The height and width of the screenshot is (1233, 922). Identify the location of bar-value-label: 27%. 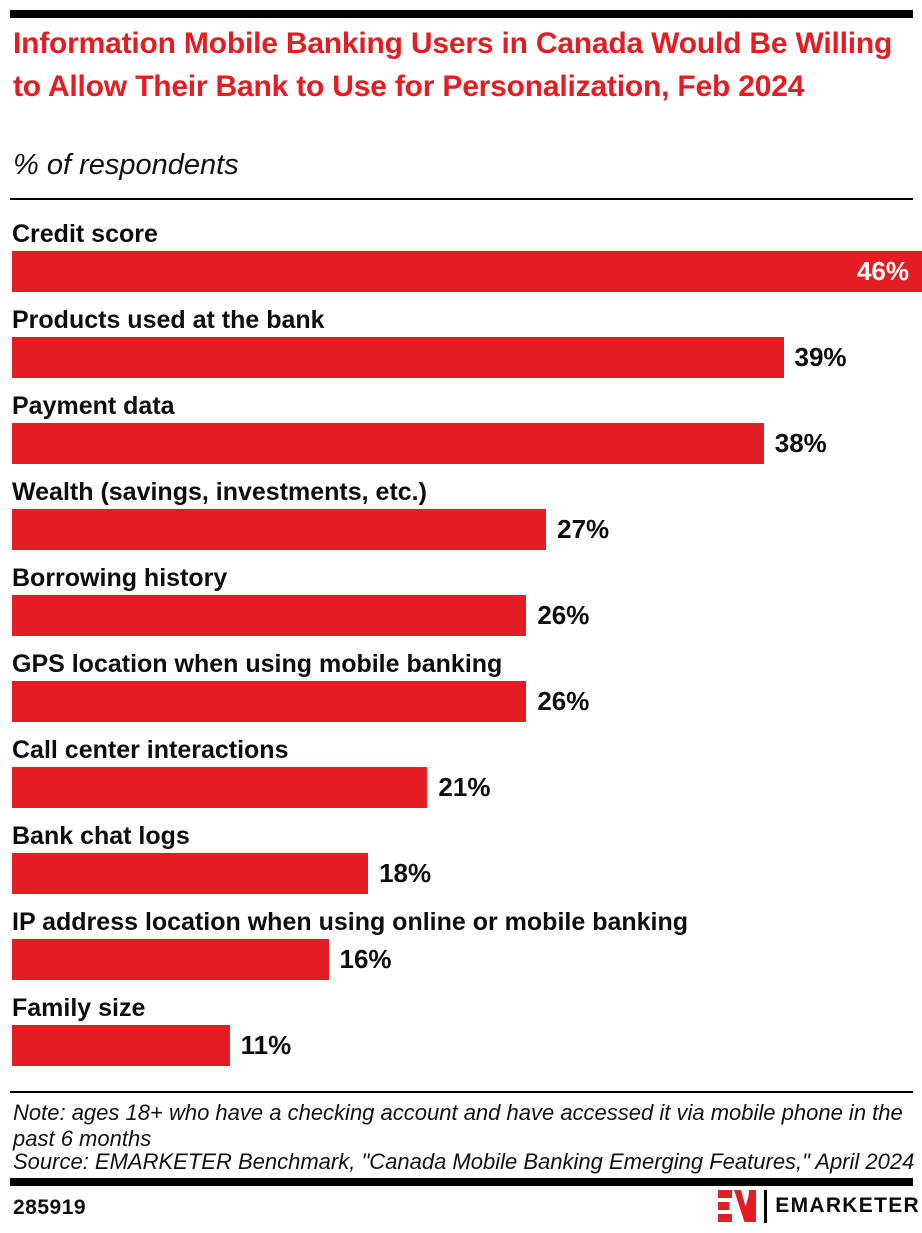
(583, 529).